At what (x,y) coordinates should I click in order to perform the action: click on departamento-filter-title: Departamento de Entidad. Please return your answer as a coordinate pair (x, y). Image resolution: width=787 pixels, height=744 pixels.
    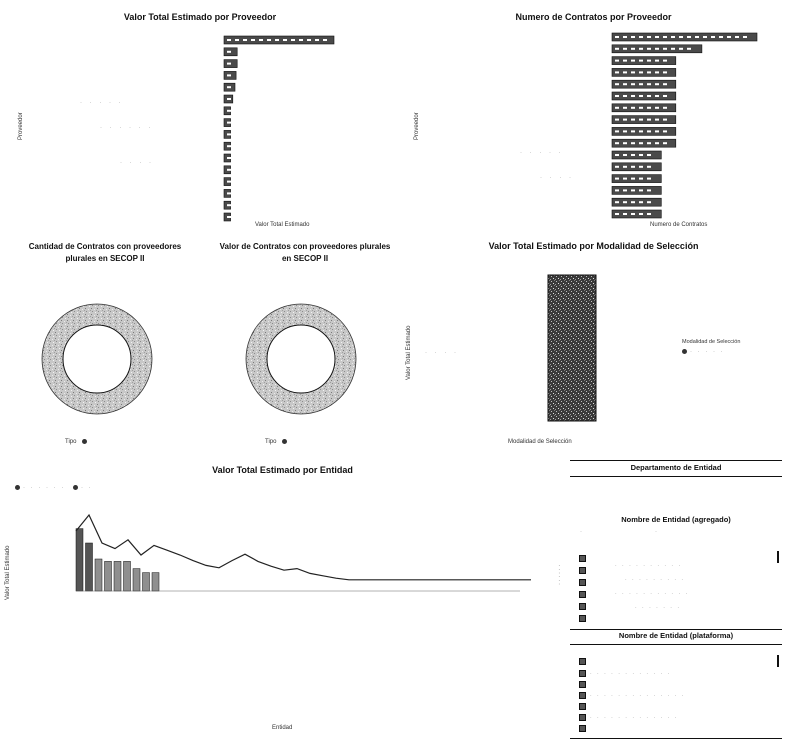
    Looking at the image, I should click on (676, 467).